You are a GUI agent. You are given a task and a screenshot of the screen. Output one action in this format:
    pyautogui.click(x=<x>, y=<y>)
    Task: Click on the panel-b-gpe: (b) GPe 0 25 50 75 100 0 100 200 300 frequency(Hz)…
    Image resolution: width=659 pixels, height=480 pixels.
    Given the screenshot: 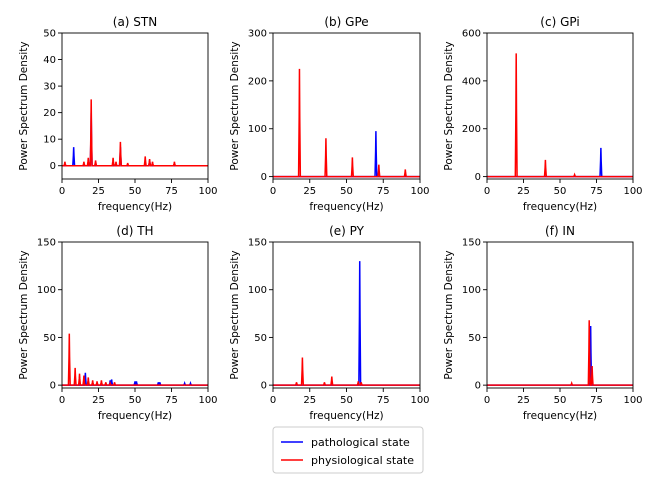 What is the action you would take?
    pyautogui.click(x=329, y=114)
    